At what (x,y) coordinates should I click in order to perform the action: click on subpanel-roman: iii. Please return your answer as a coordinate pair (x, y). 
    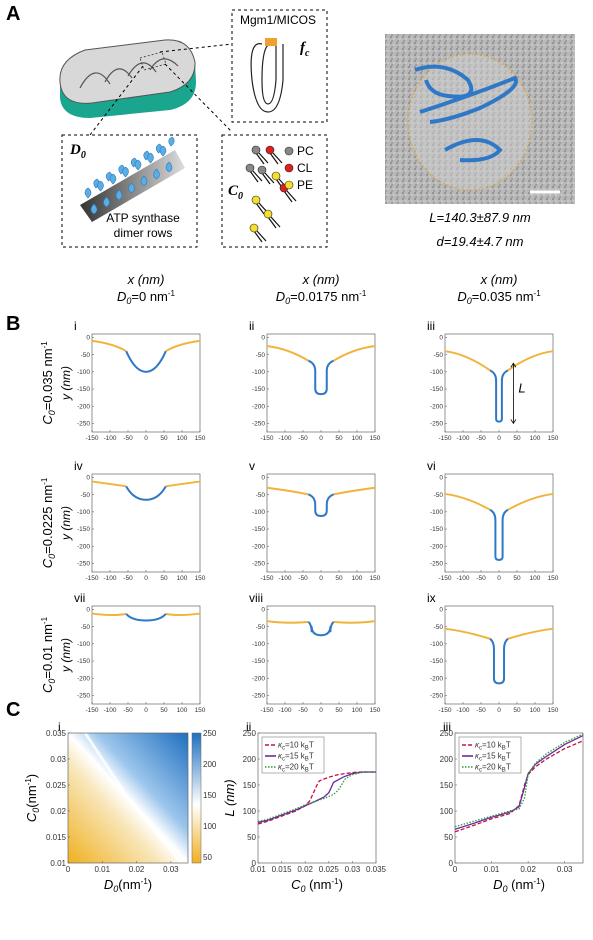
    Looking at the image, I should click on (431, 326).